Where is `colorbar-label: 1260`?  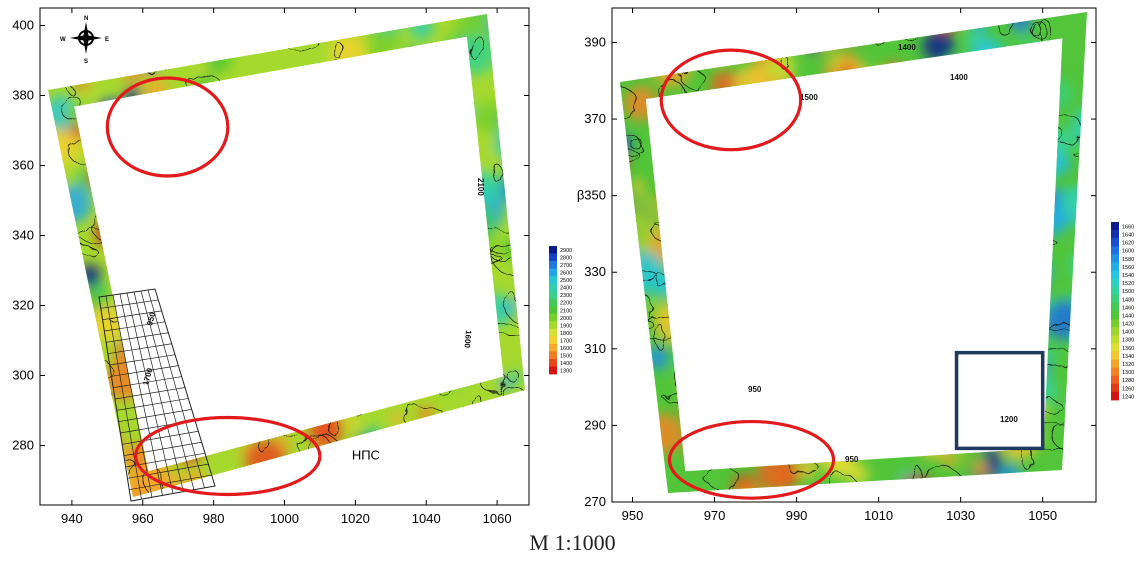 colorbar-label: 1260 is located at coordinates (1128, 389).